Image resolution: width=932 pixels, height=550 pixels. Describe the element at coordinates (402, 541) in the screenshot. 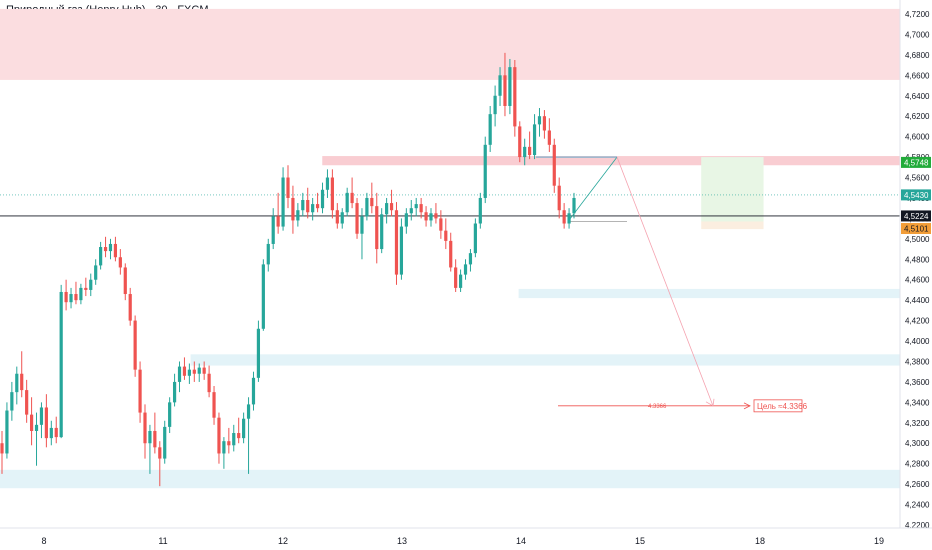

I see `time-tick-label: 13` at that location.